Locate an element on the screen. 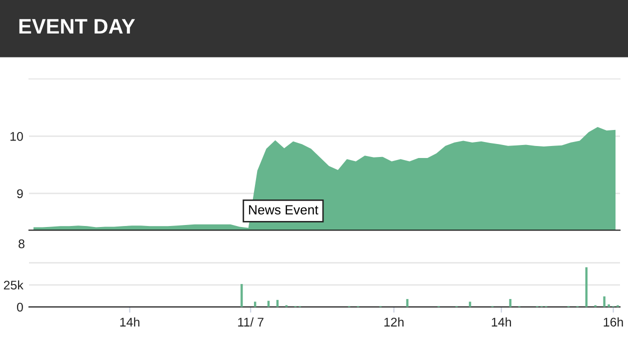 Image resolution: width=628 pixels, height=343 pixels. y-tick-label: 0 is located at coordinates (19, 307).